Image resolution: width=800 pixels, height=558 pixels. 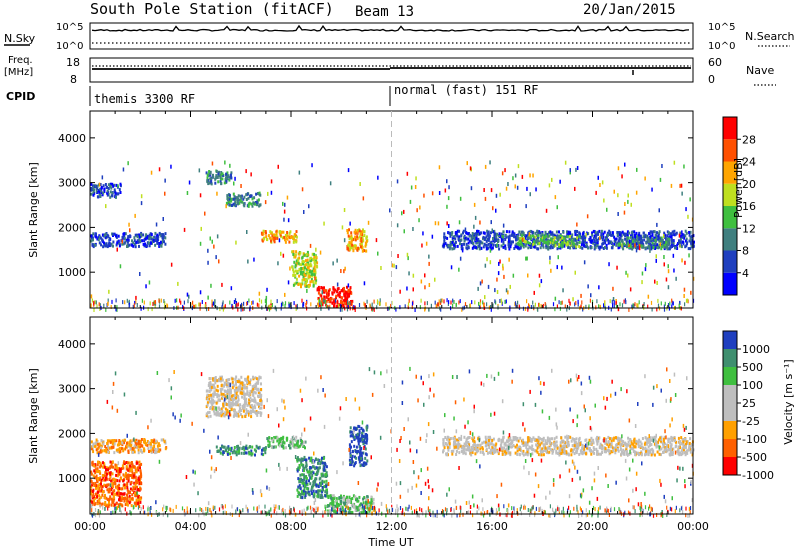 What do you see at coordinates (721, 46) in the screenshot?
I see `nsearch-tick-low: 10^0` at bounding box center [721, 46].